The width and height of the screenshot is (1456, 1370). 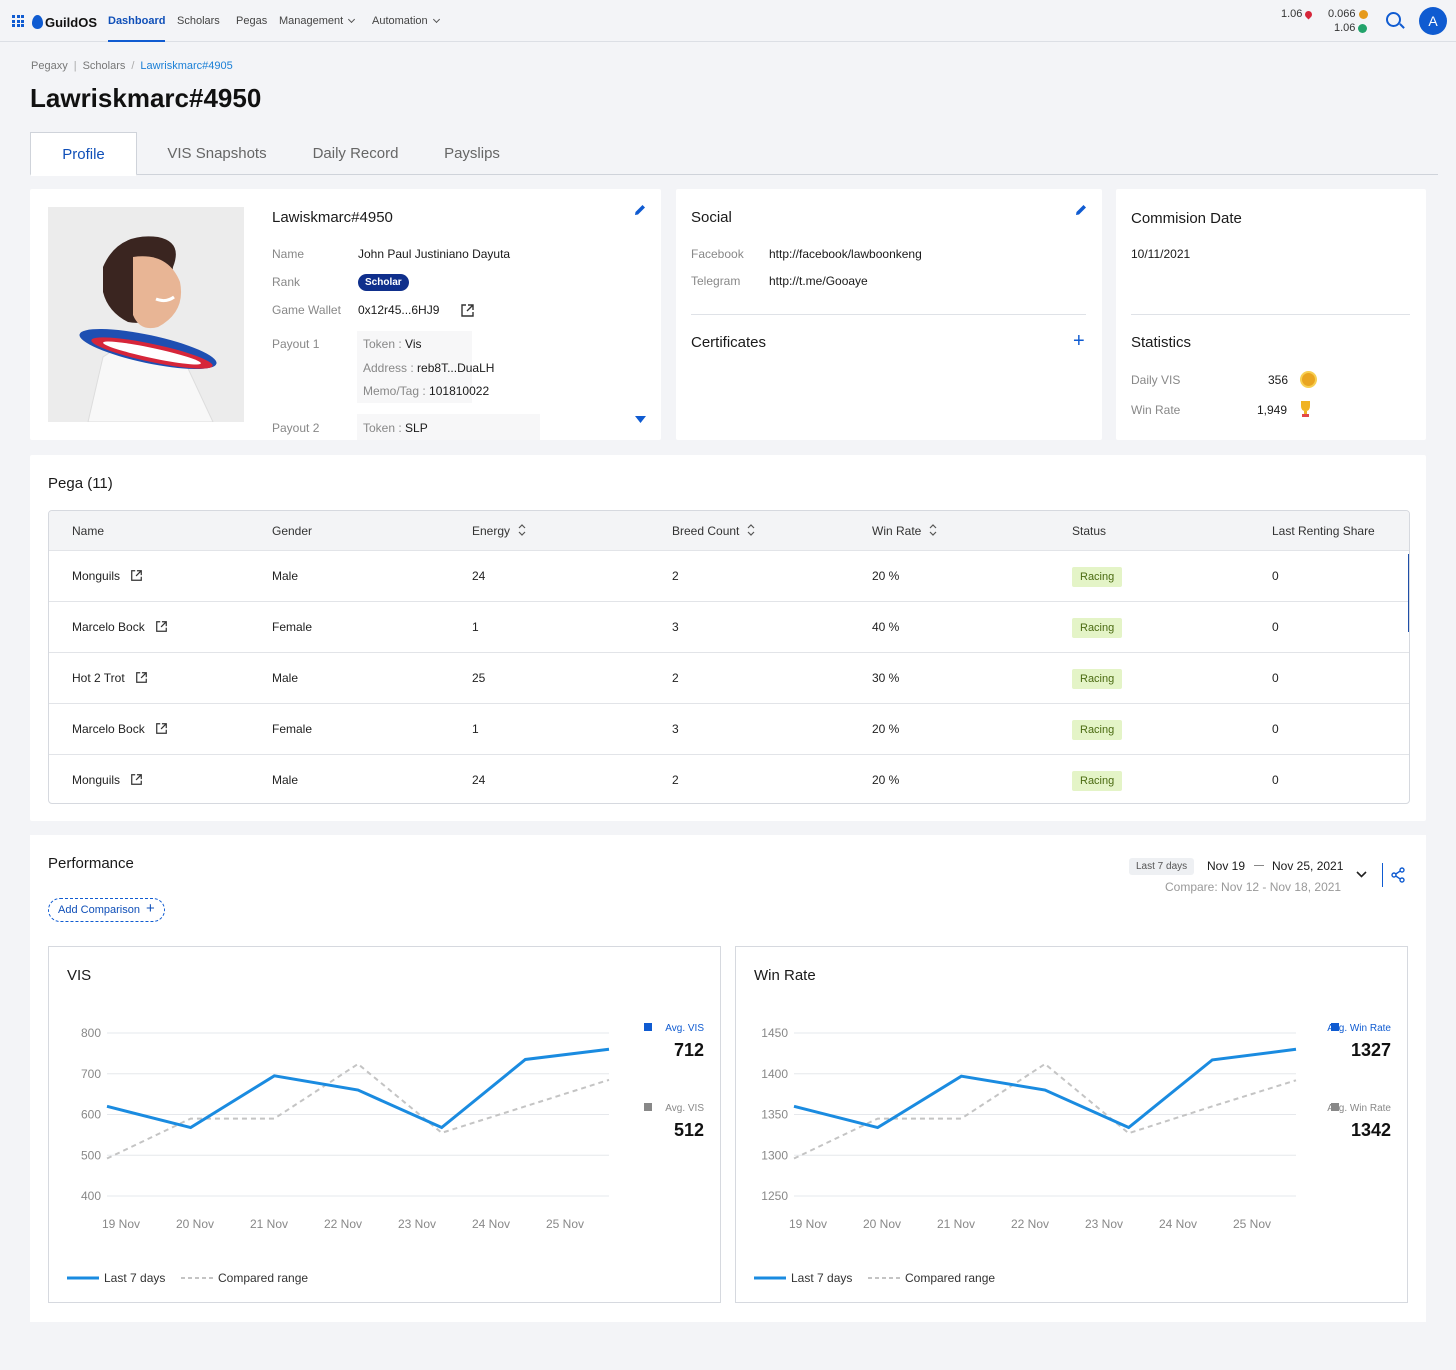 I want to click on add-certificate-plus-icon: +, so click(x=1079, y=341).